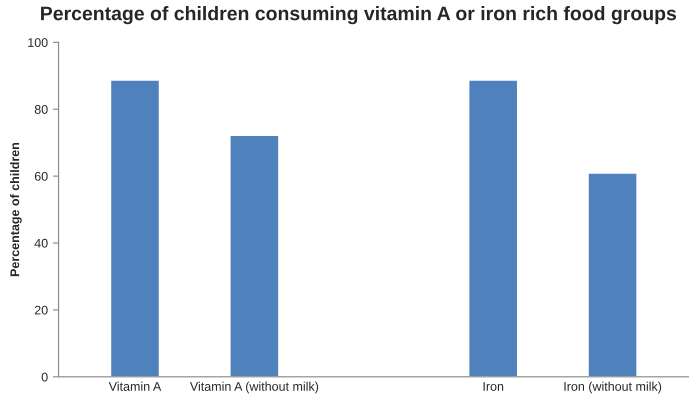  Describe the element at coordinates (135, 386) in the screenshot. I see `x-tick-label: Vitamin A` at that location.